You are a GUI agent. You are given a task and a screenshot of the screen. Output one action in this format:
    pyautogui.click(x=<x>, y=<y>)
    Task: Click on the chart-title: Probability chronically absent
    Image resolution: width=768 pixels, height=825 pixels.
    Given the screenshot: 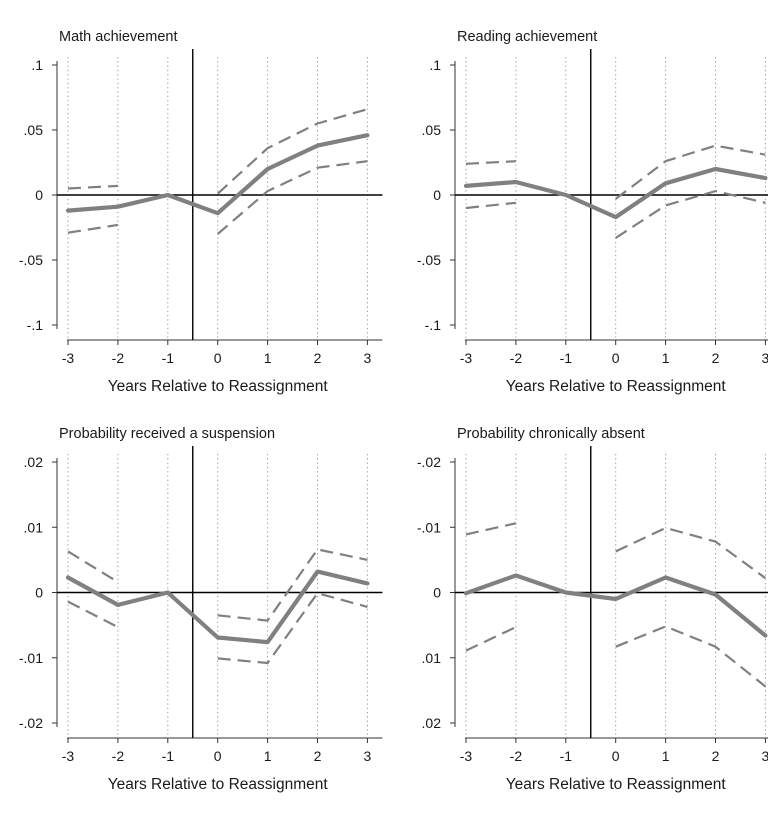 What is the action you would take?
    pyautogui.click(x=551, y=434)
    